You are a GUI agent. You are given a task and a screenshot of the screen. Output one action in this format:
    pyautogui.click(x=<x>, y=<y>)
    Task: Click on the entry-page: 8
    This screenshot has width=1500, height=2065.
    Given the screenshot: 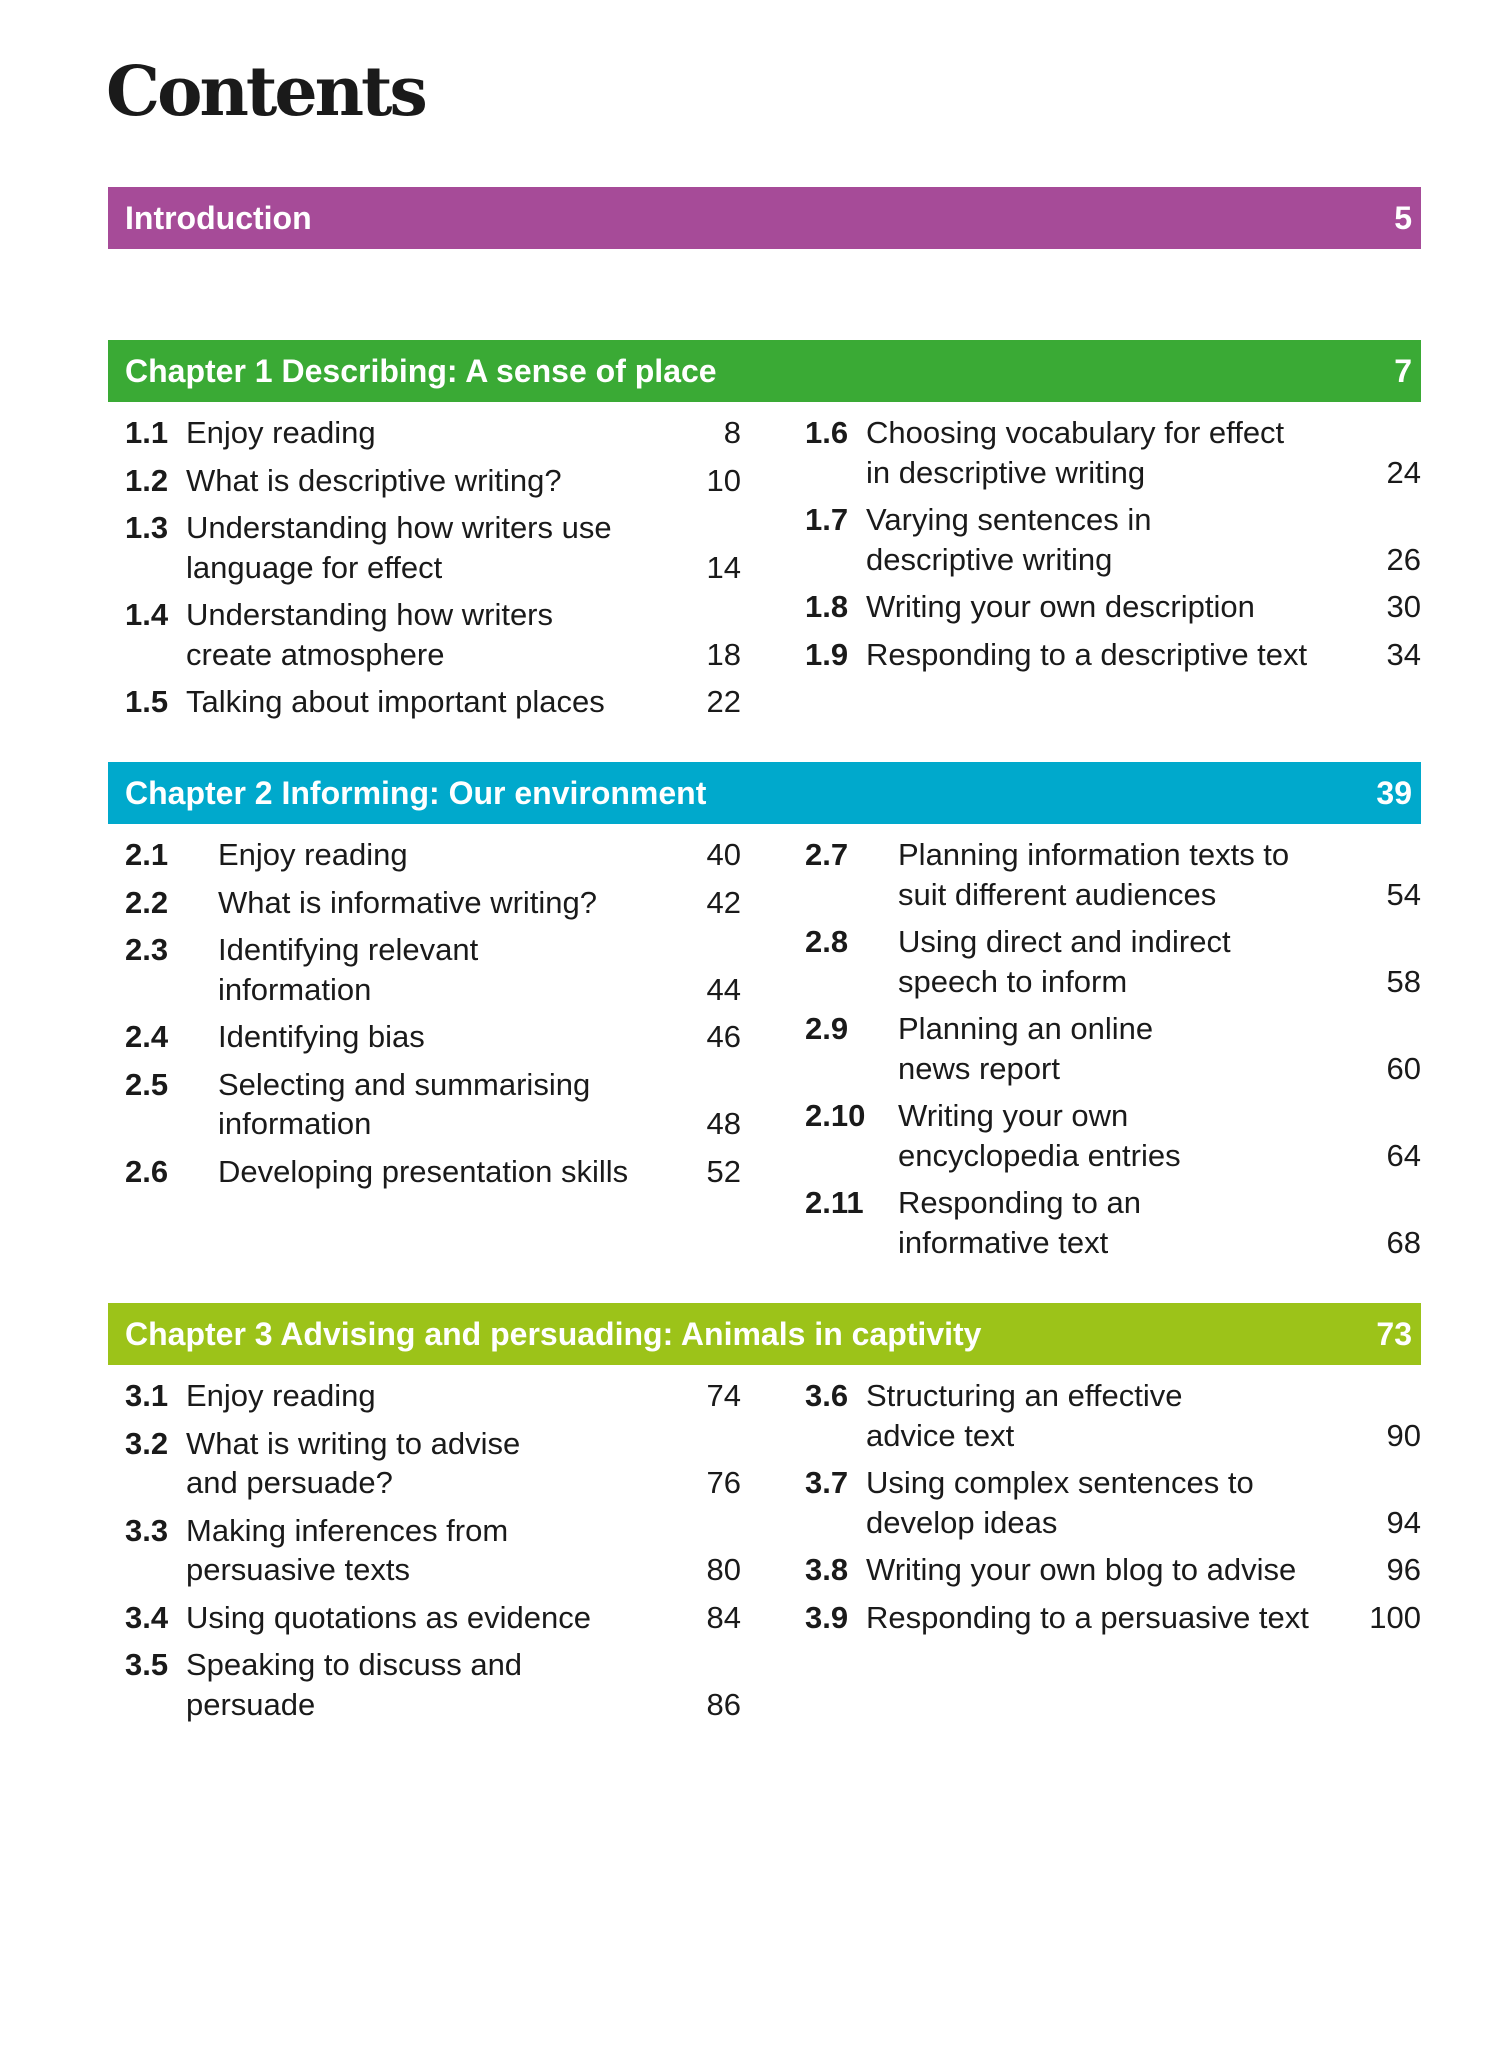 What is the action you would take?
    pyautogui.click(x=732, y=432)
    